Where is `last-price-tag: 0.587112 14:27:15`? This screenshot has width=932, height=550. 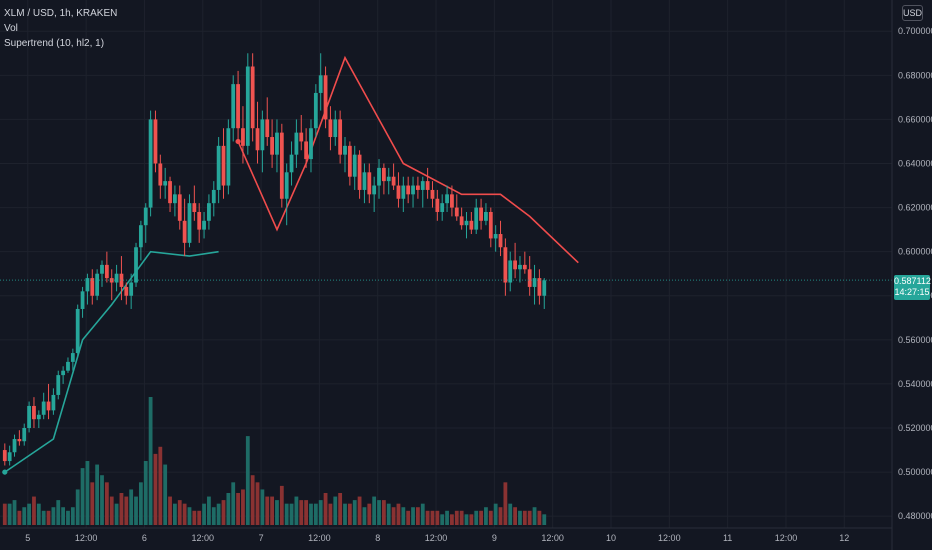 last-price-tag: 0.587112 14:27:15 is located at coordinates (912, 287).